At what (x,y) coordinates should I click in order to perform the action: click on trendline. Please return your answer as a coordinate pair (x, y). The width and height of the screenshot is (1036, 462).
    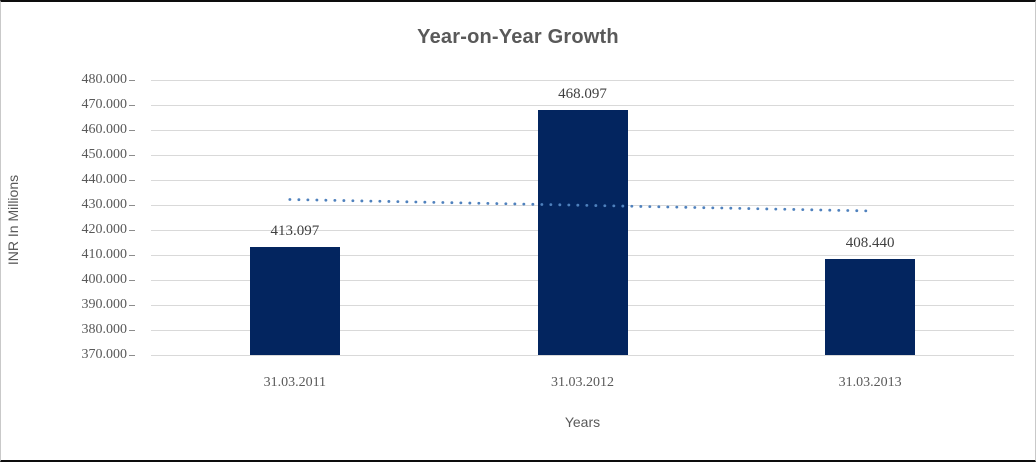
    Looking at the image, I should click on (581, 205).